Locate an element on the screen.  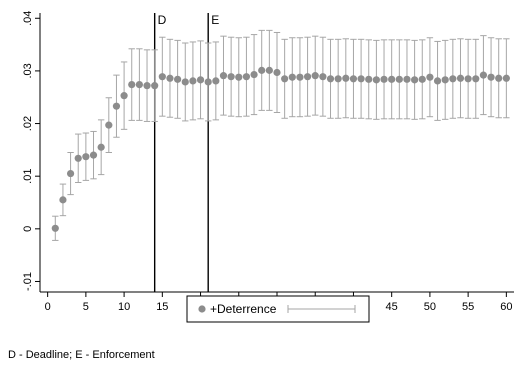
footnote: D - Deadline; E - Enforcement is located at coordinates (81, 355).